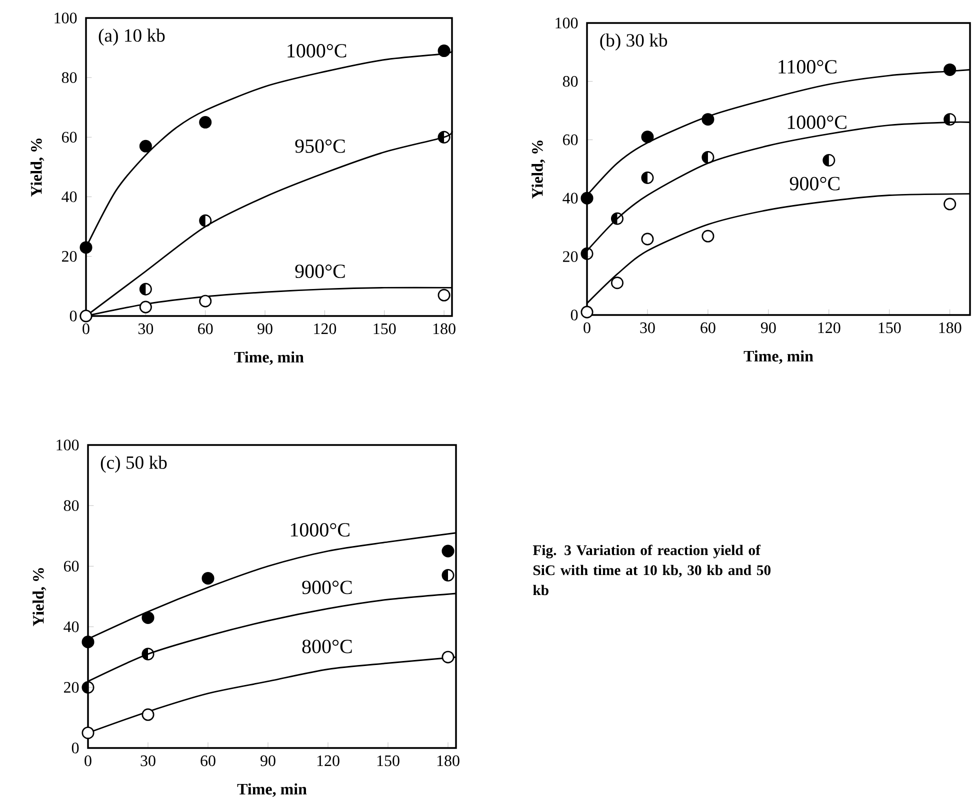 Image resolution: width=977 pixels, height=807 pixels. I want to click on text: (c) 50 kb, so click(133, 464).